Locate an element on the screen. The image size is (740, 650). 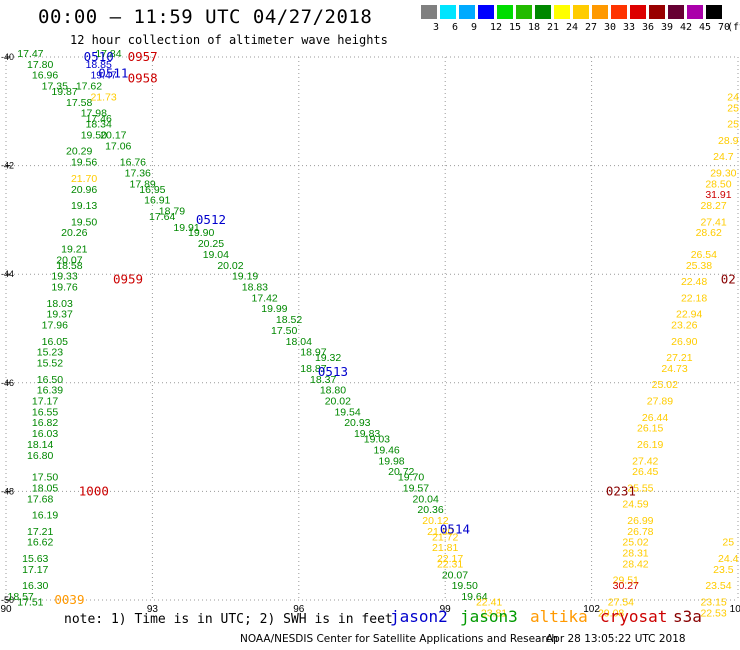
data-point-label: 17.58 is located at coordinates (79, 103).